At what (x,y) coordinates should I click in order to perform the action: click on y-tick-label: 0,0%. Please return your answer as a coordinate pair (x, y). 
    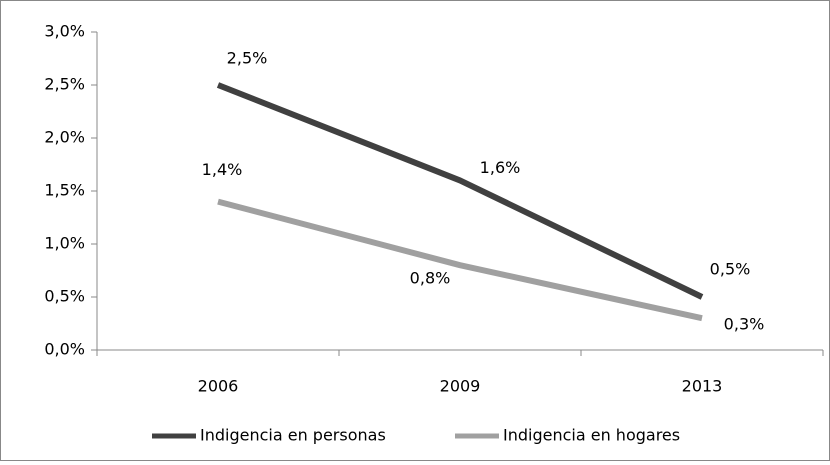
    Looking at the image, I should click on (64, 349).